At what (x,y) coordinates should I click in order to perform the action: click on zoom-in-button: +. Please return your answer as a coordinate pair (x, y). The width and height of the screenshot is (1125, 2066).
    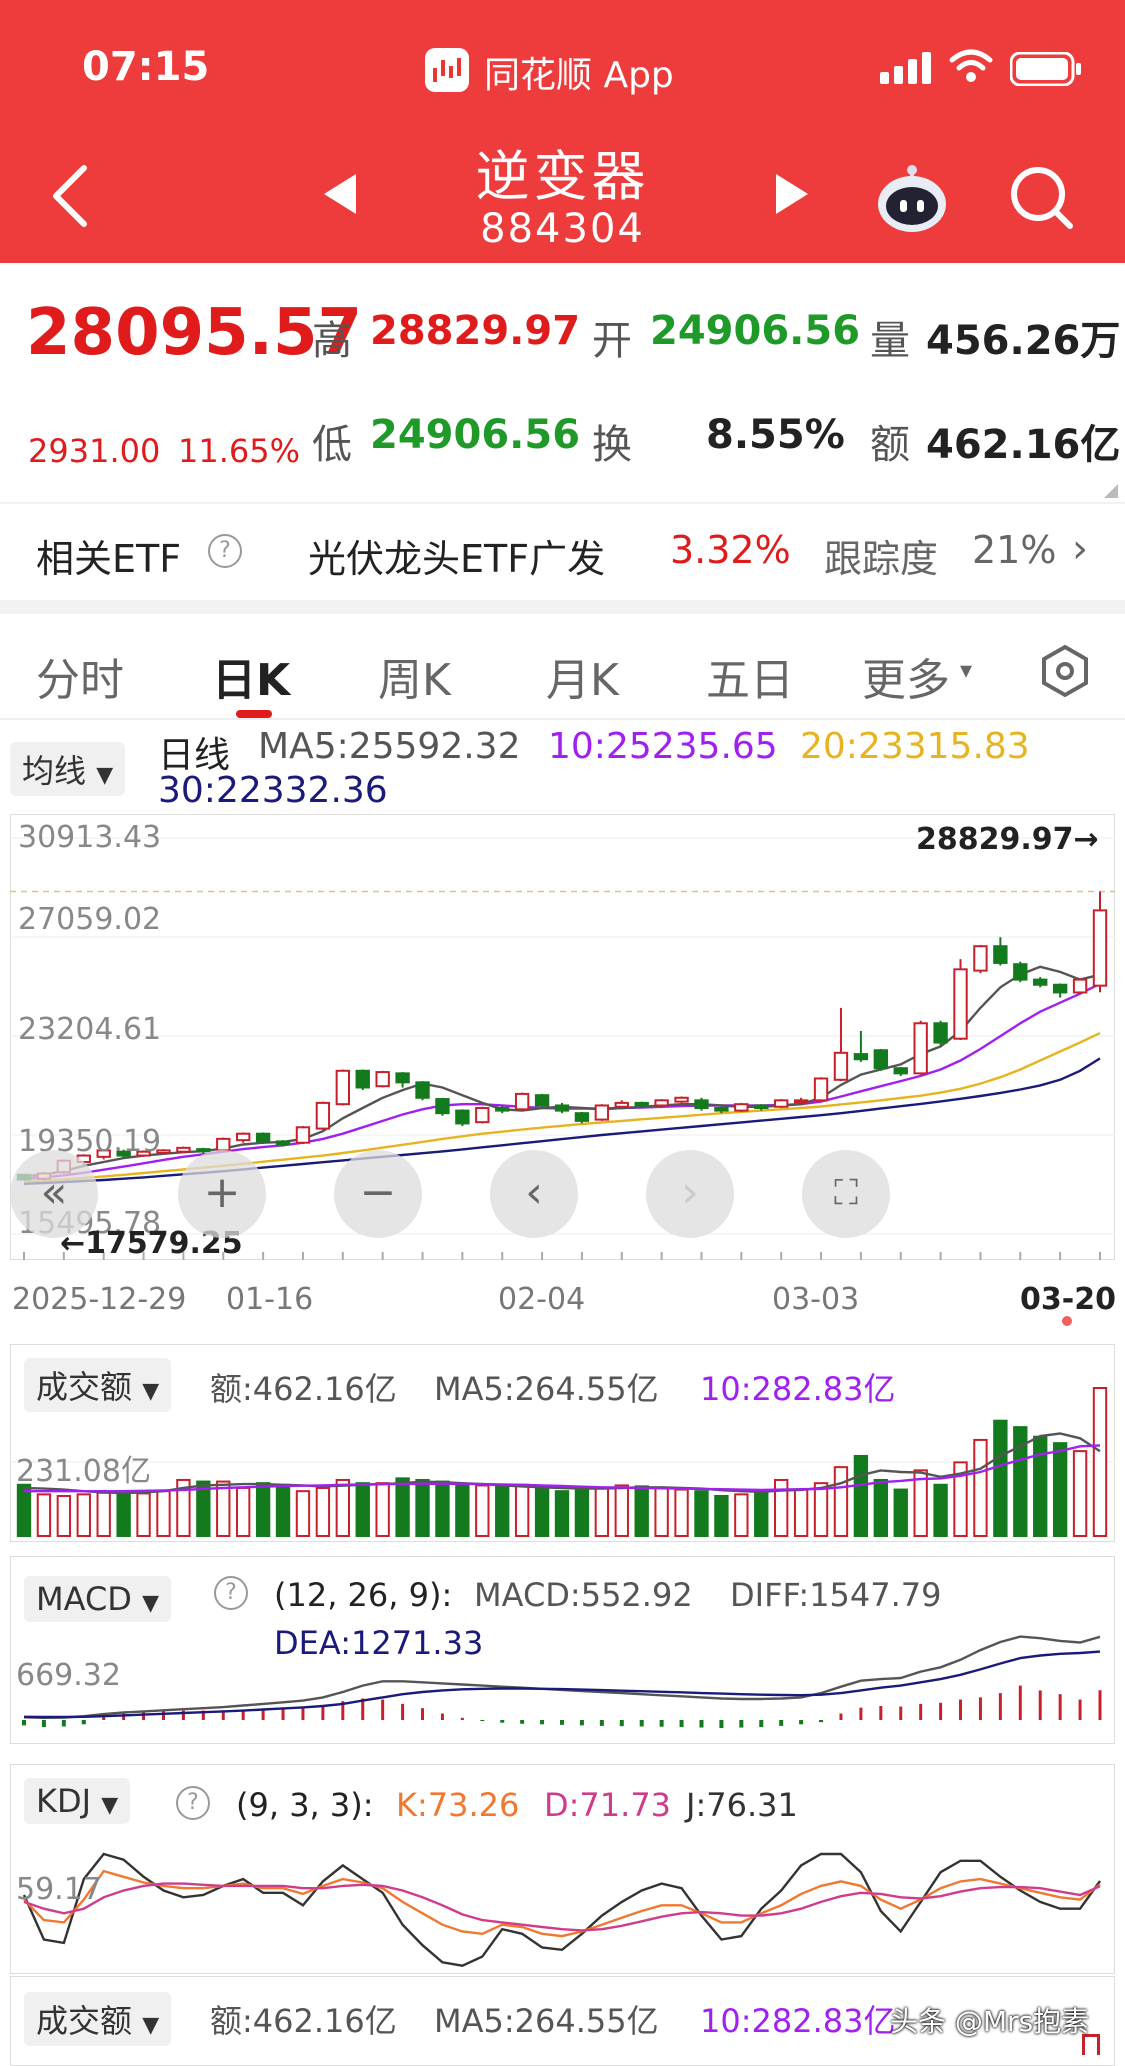
    Looking at the image, I should click on (222, 1194).